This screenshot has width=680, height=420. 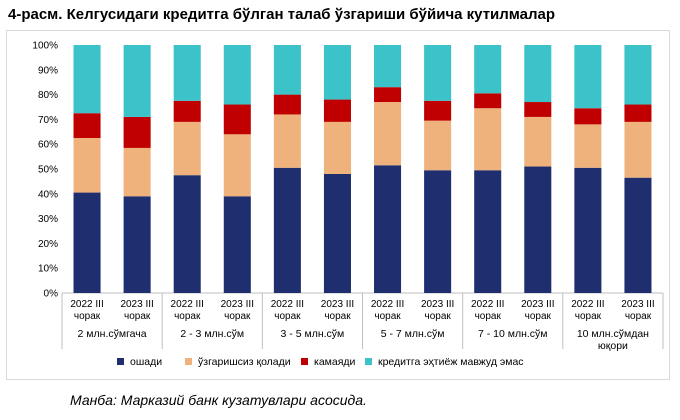 I want to click on y-tick-label: 50%, so click(x=48, y=170).